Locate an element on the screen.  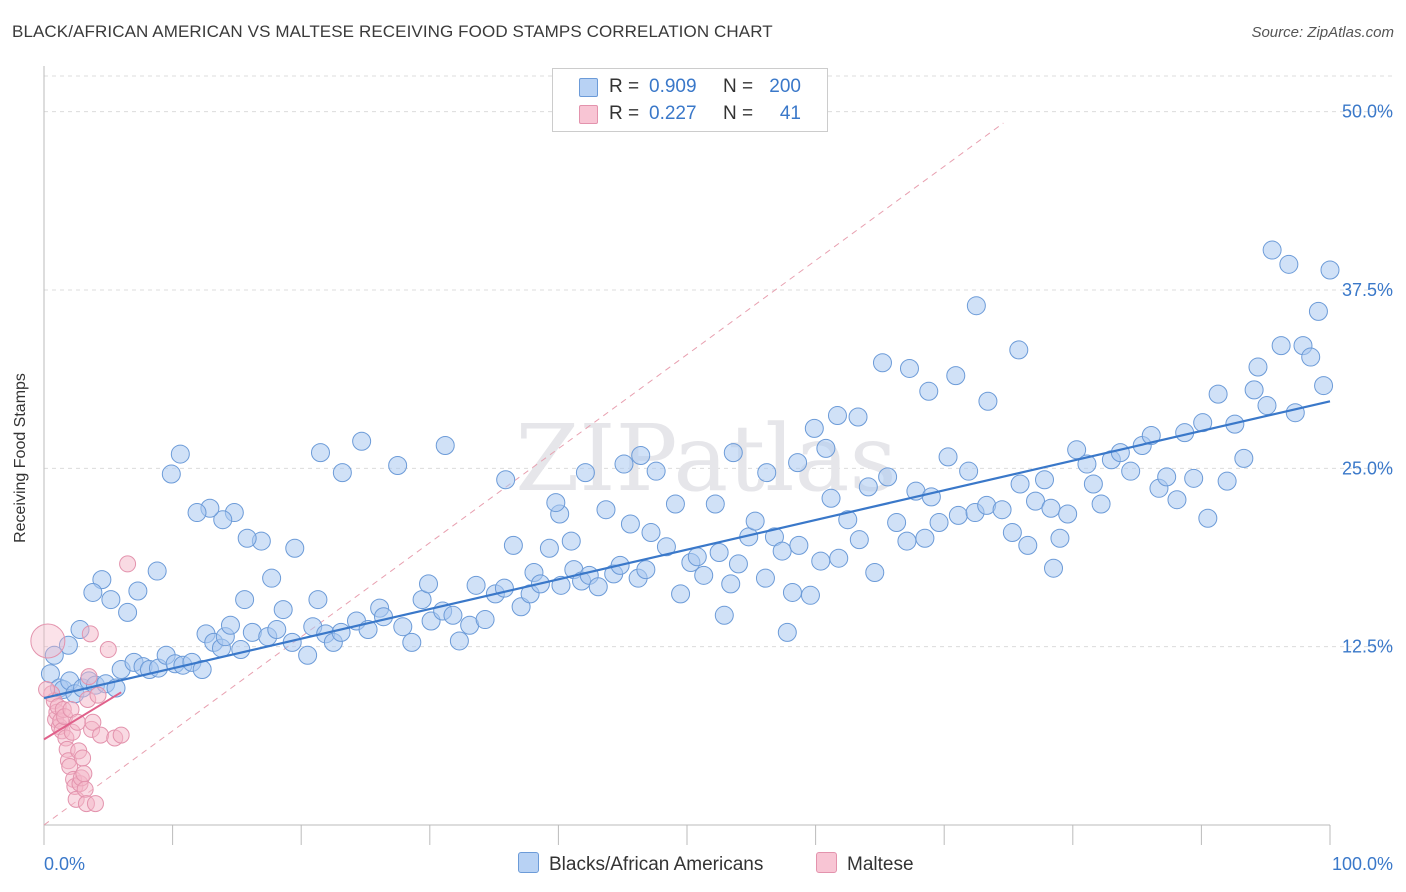
legend-r-label: R = is located at coordinates (624, 86).